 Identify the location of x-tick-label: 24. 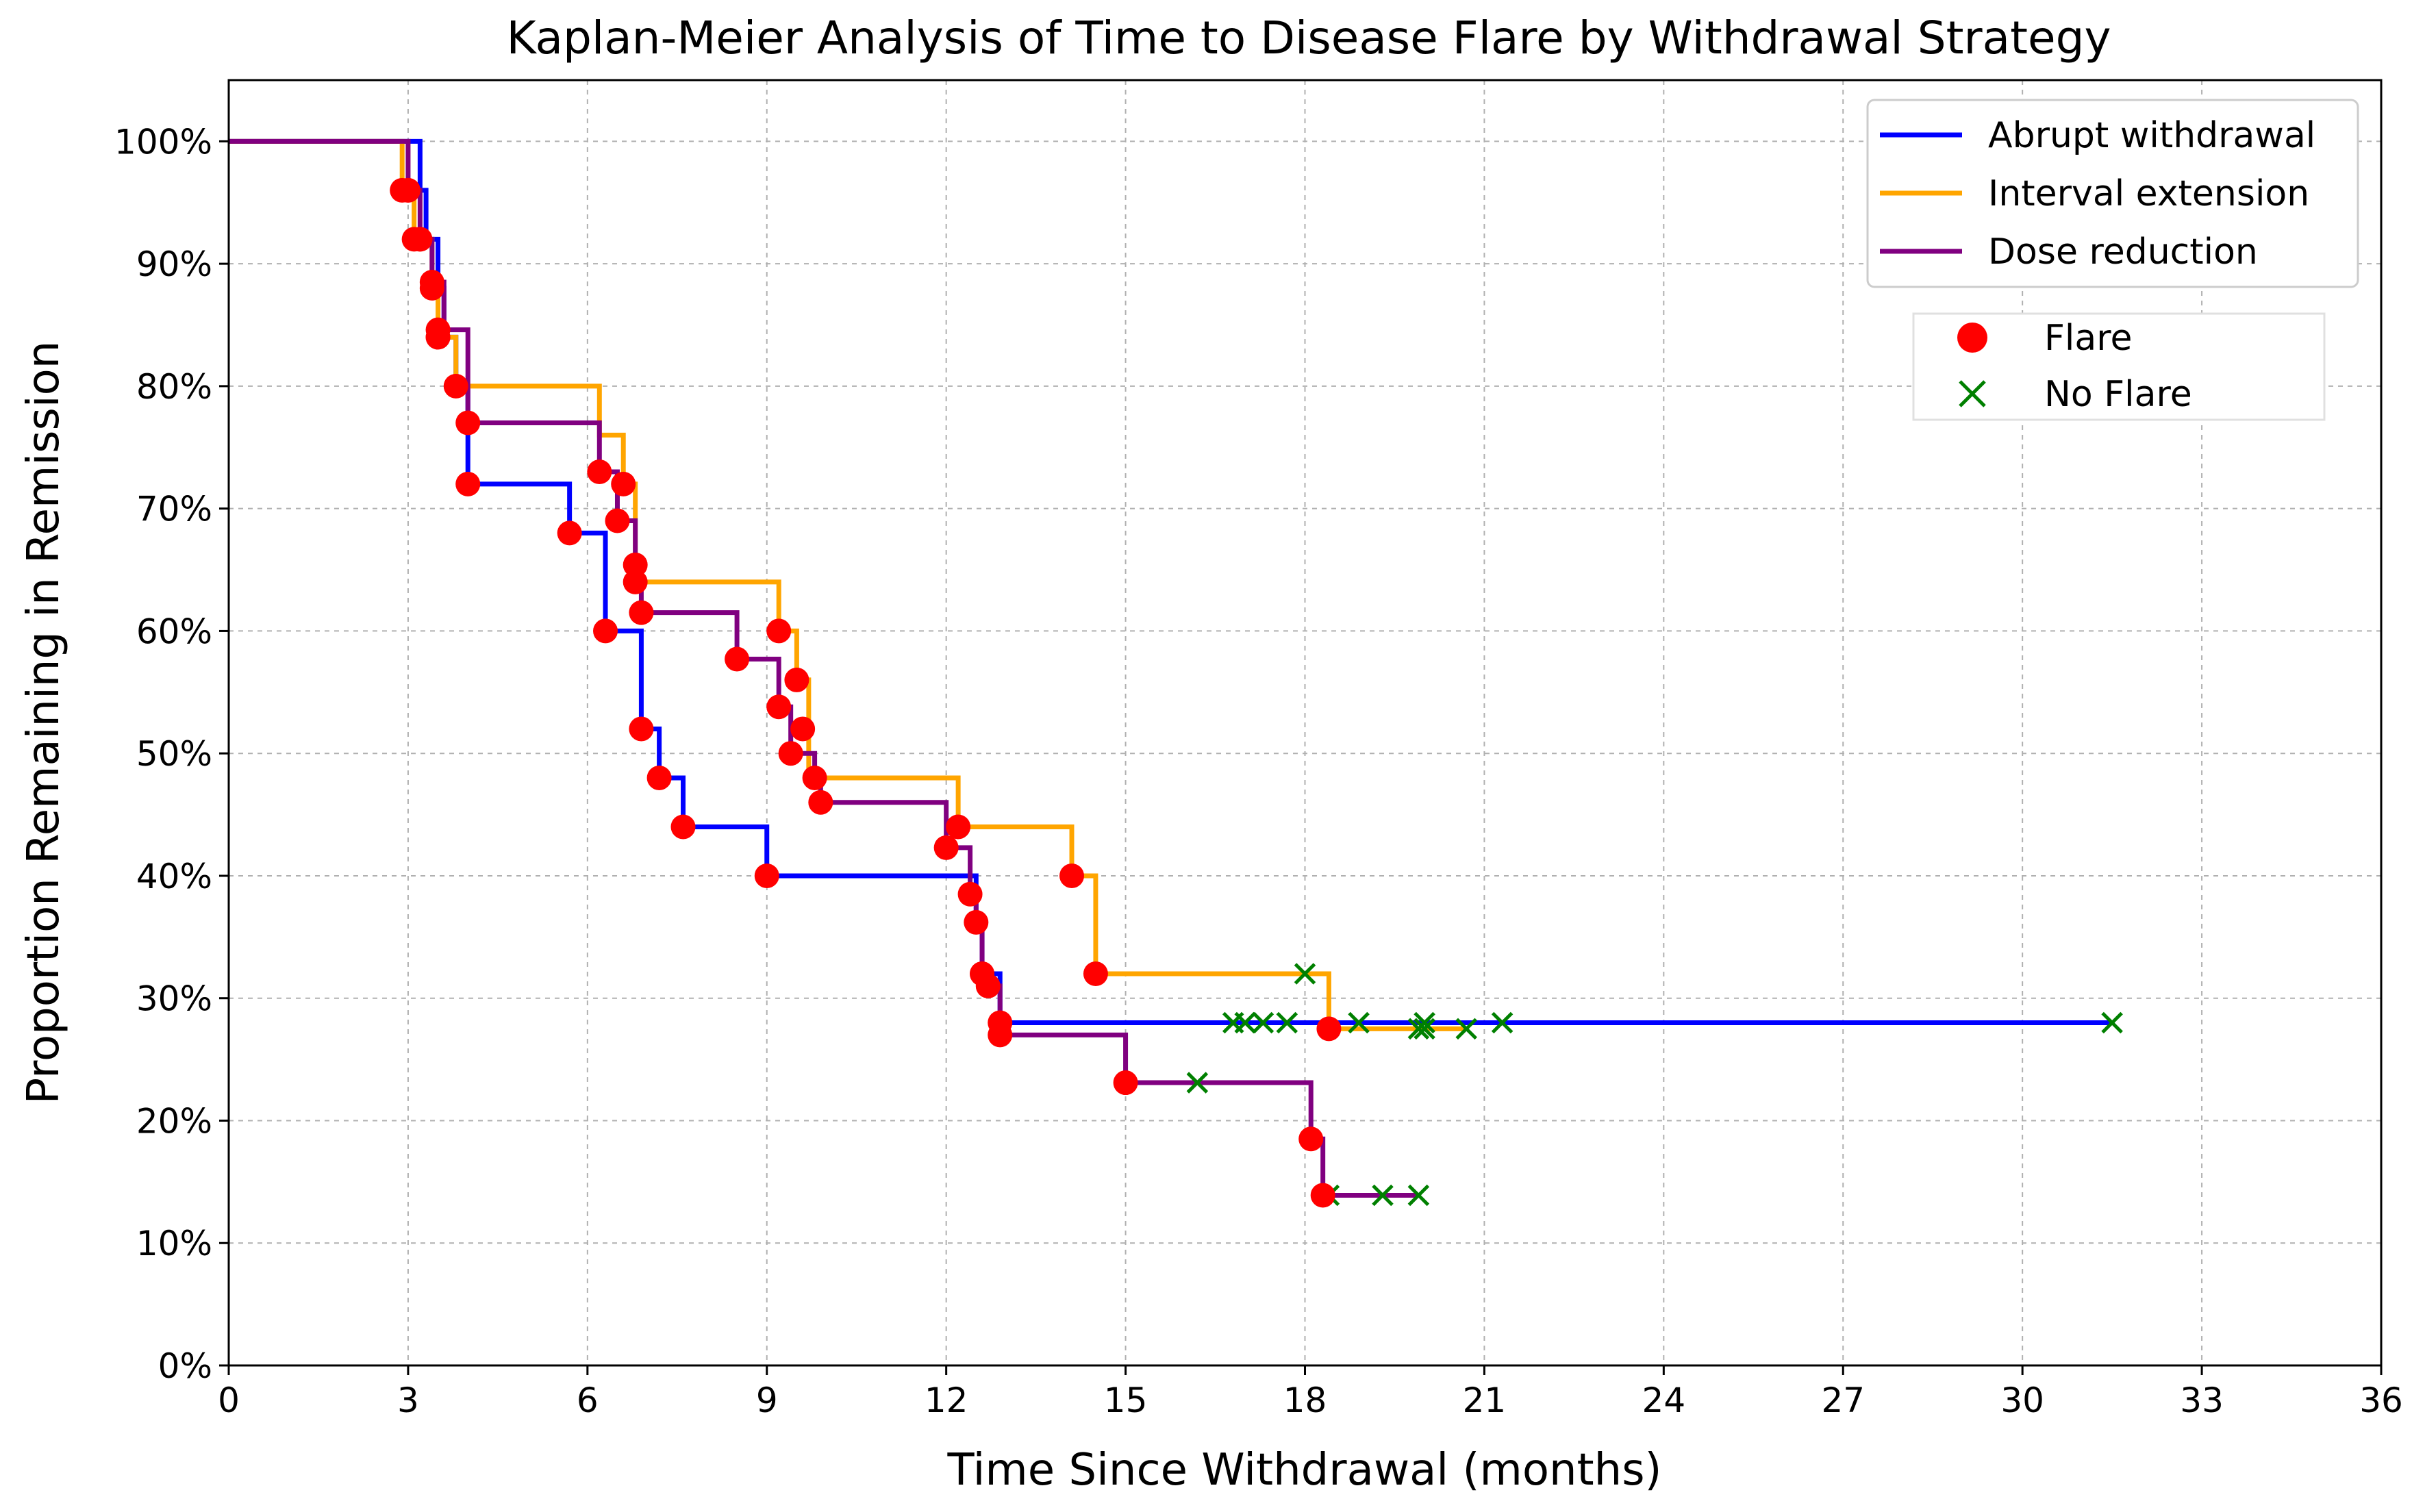
(1664, 1400).